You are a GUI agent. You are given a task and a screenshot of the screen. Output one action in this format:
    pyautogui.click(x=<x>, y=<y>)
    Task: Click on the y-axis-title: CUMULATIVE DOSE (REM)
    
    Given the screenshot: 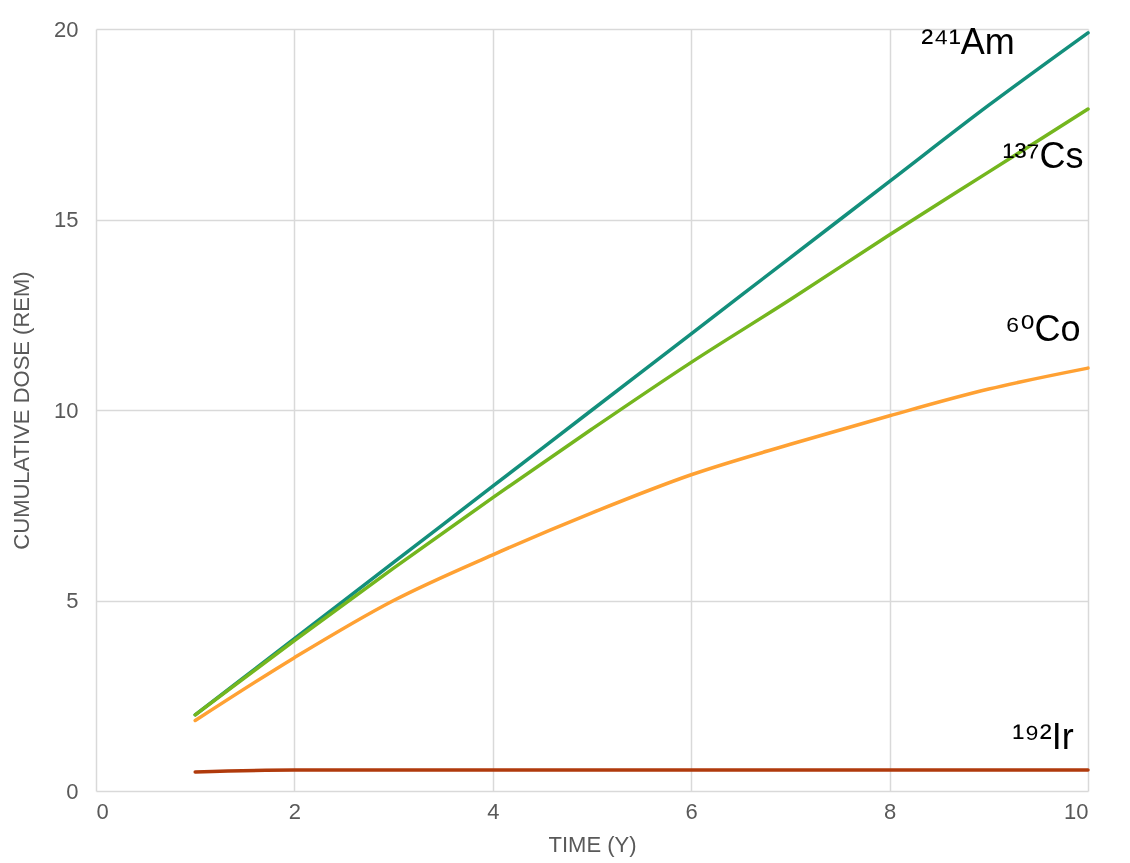 What is the action you would take?
    pyautogui.click(x=22, y=410)
    